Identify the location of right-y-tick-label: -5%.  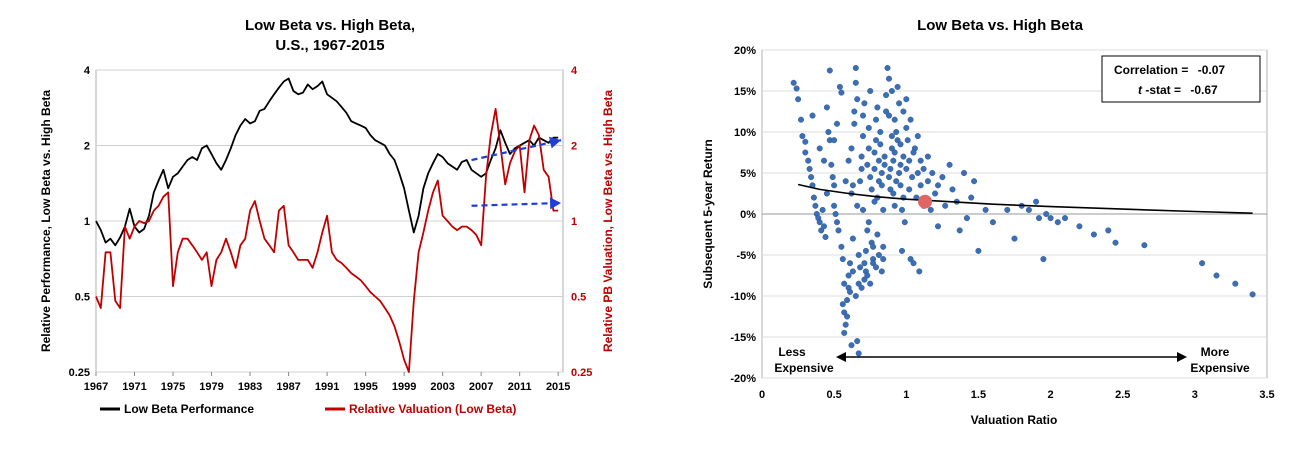
(746, 256).